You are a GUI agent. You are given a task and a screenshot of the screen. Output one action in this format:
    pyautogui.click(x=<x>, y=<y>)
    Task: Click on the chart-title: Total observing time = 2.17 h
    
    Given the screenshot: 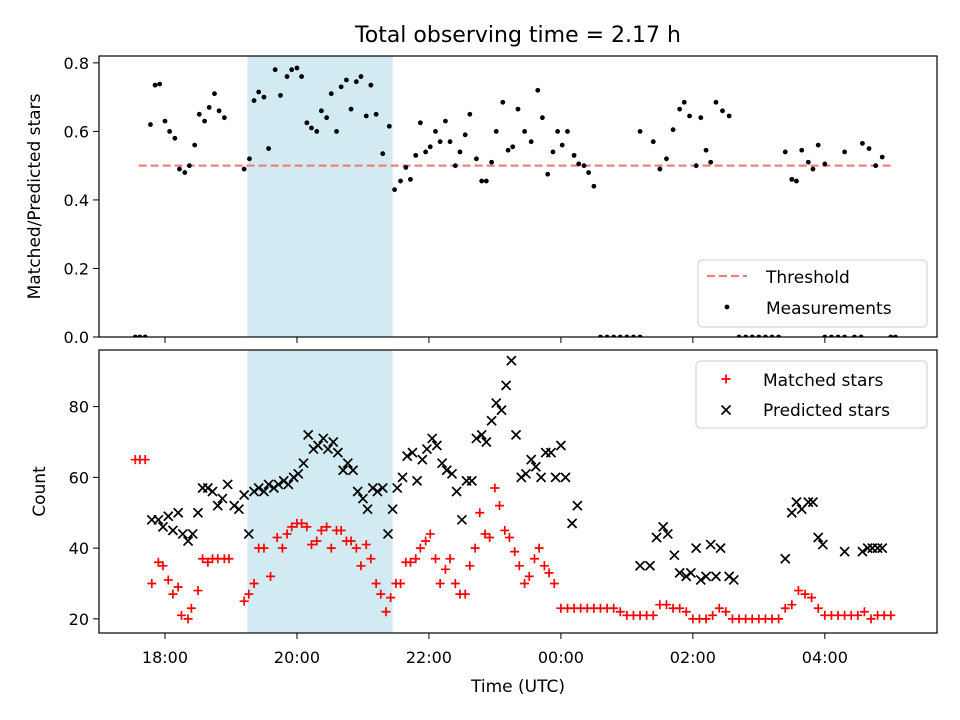 What is the action you would take?
    pyautogui.click(x=517, y=35)
    